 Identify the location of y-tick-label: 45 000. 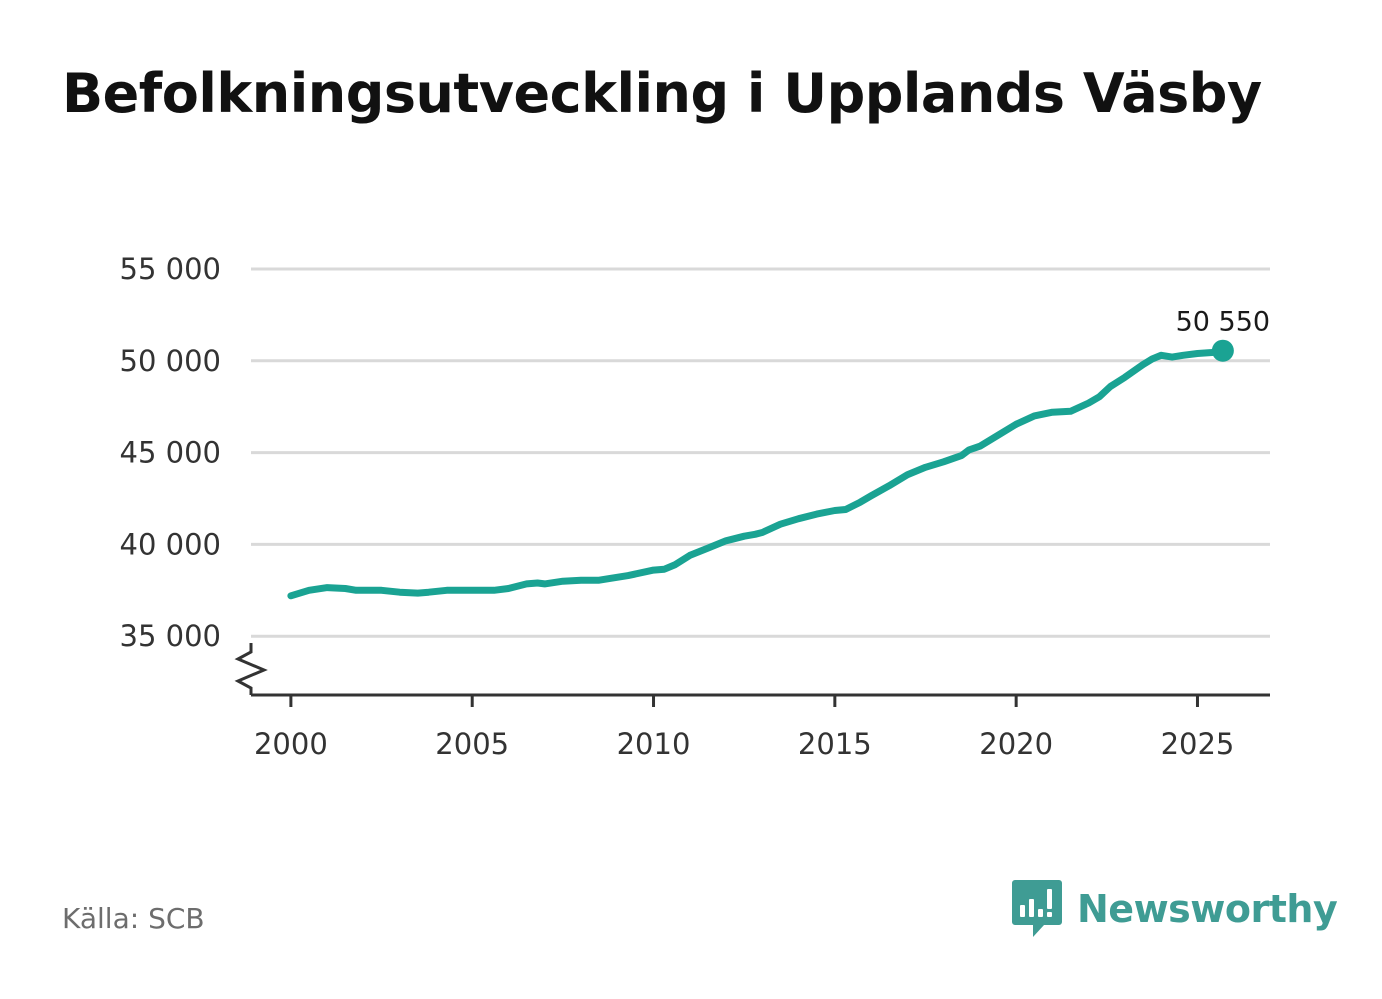
(170, 453).